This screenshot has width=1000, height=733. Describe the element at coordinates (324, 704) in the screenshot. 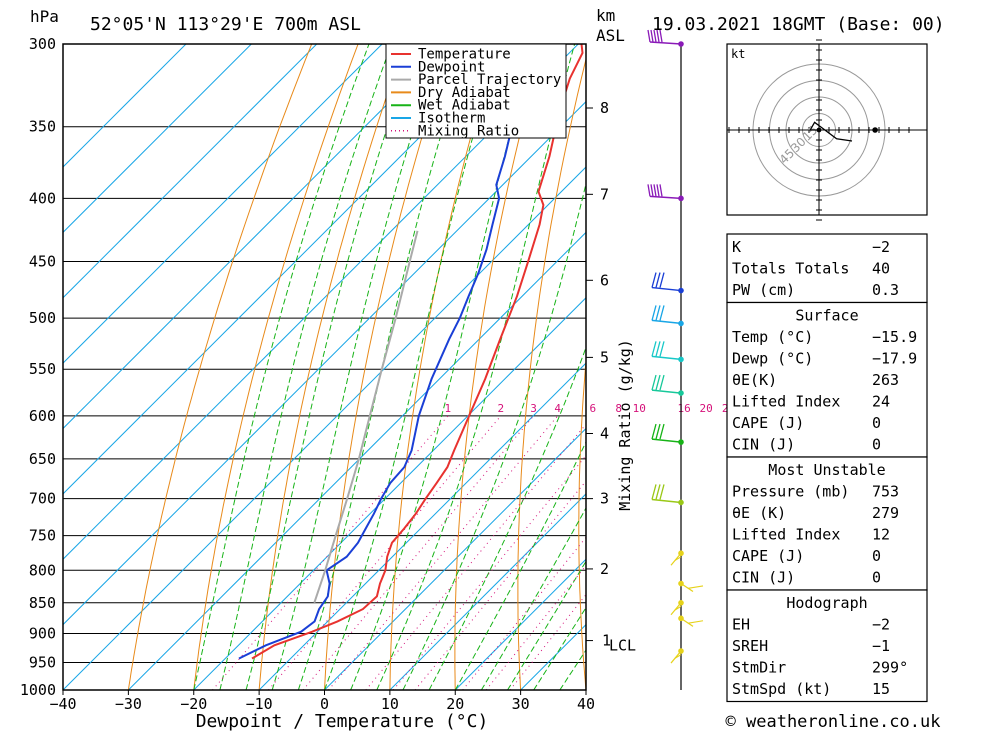

I see `temp-tick-label: 0` at that location.